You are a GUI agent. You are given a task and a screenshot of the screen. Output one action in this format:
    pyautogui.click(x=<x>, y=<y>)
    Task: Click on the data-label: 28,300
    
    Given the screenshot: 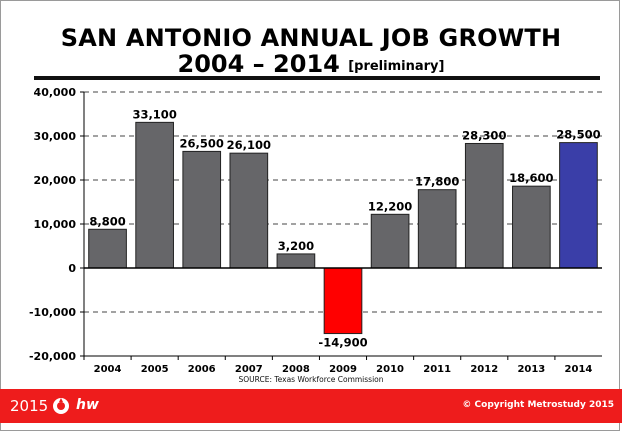 What is the action you would take?
    pyautogui.click(x=484, y=135)
    